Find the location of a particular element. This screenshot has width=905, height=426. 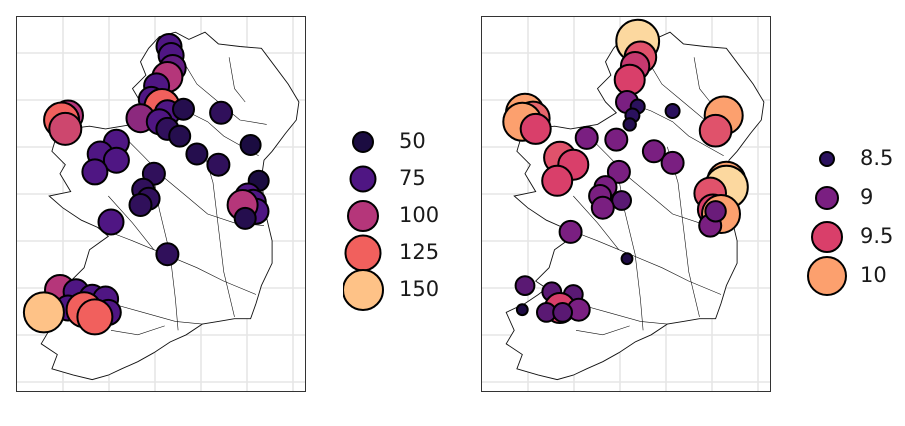

legend-label: 75 is located at coordinates (412, 178).